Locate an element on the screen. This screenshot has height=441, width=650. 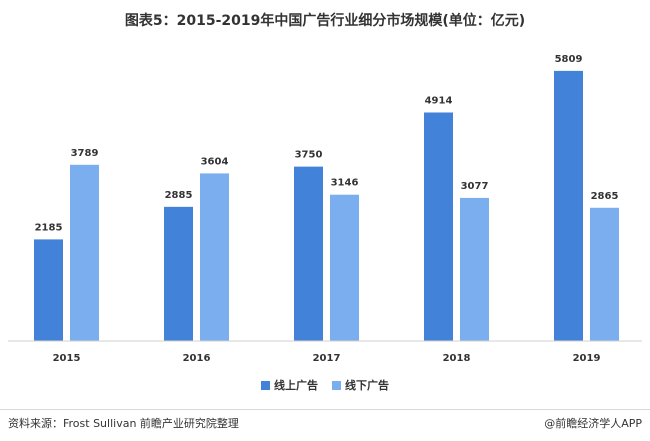
x-tick-labels-group: 2015 2016 2017 2018 2019 is located at coordinates (327, 358).